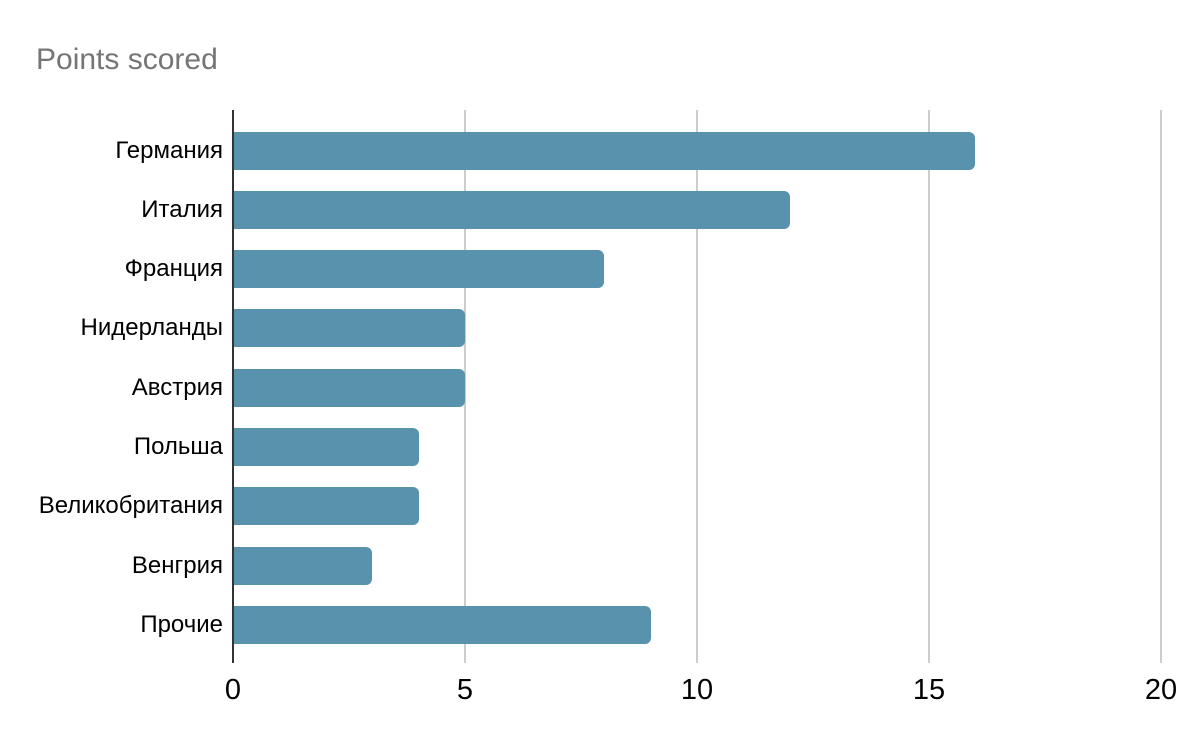 The height and width of the screenshot is (742, 1200). I want to click on category-label-3: Нидерланды, so click(151, 328).